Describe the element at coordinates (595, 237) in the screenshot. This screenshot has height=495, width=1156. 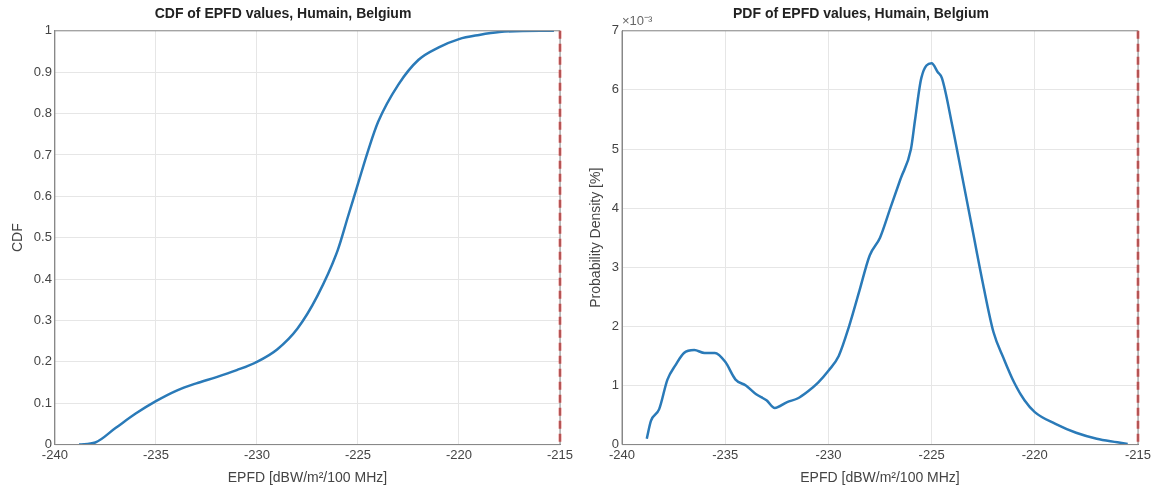
I see `y-axis-title: Probability Density [%]` at that location.